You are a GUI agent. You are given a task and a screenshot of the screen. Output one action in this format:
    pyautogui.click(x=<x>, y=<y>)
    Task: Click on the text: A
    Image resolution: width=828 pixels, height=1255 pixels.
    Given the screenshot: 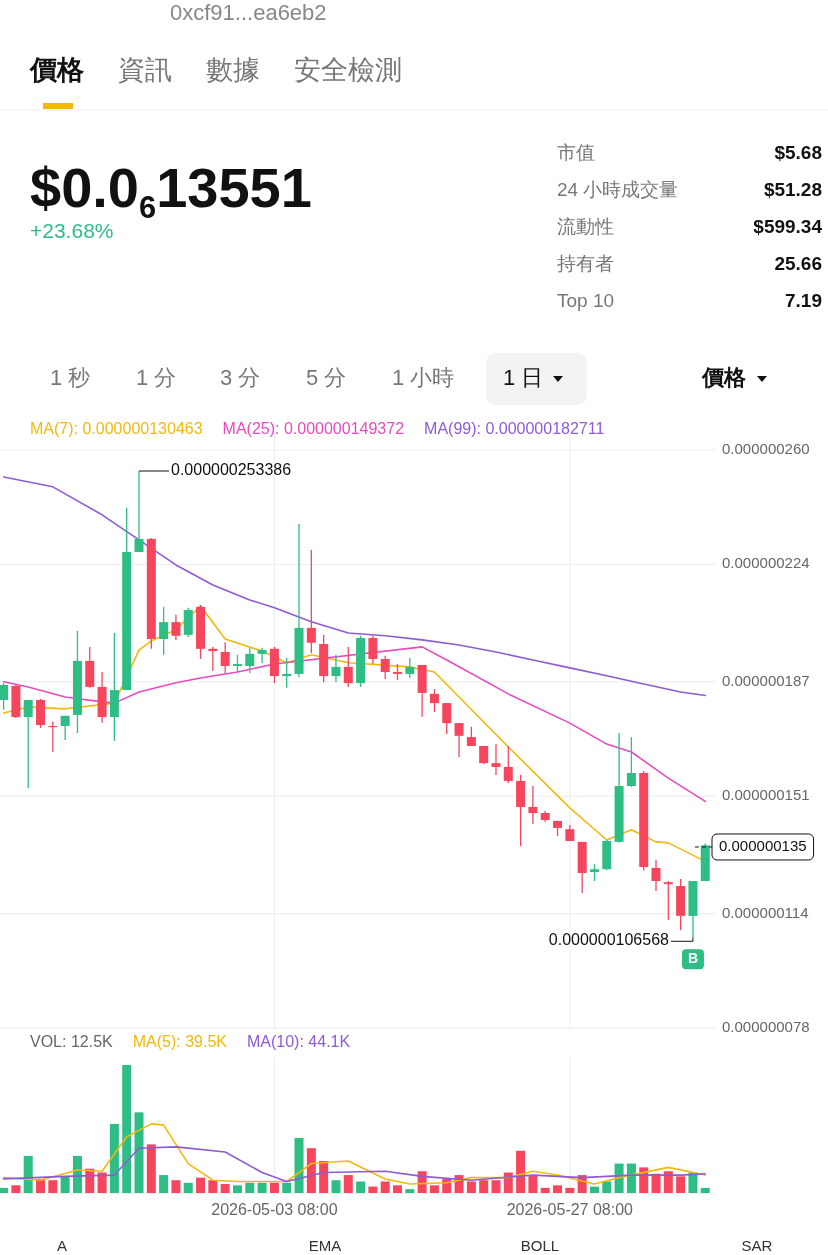 What is the action you would take?
    pyautogui.click(x=62, y=1245)
    